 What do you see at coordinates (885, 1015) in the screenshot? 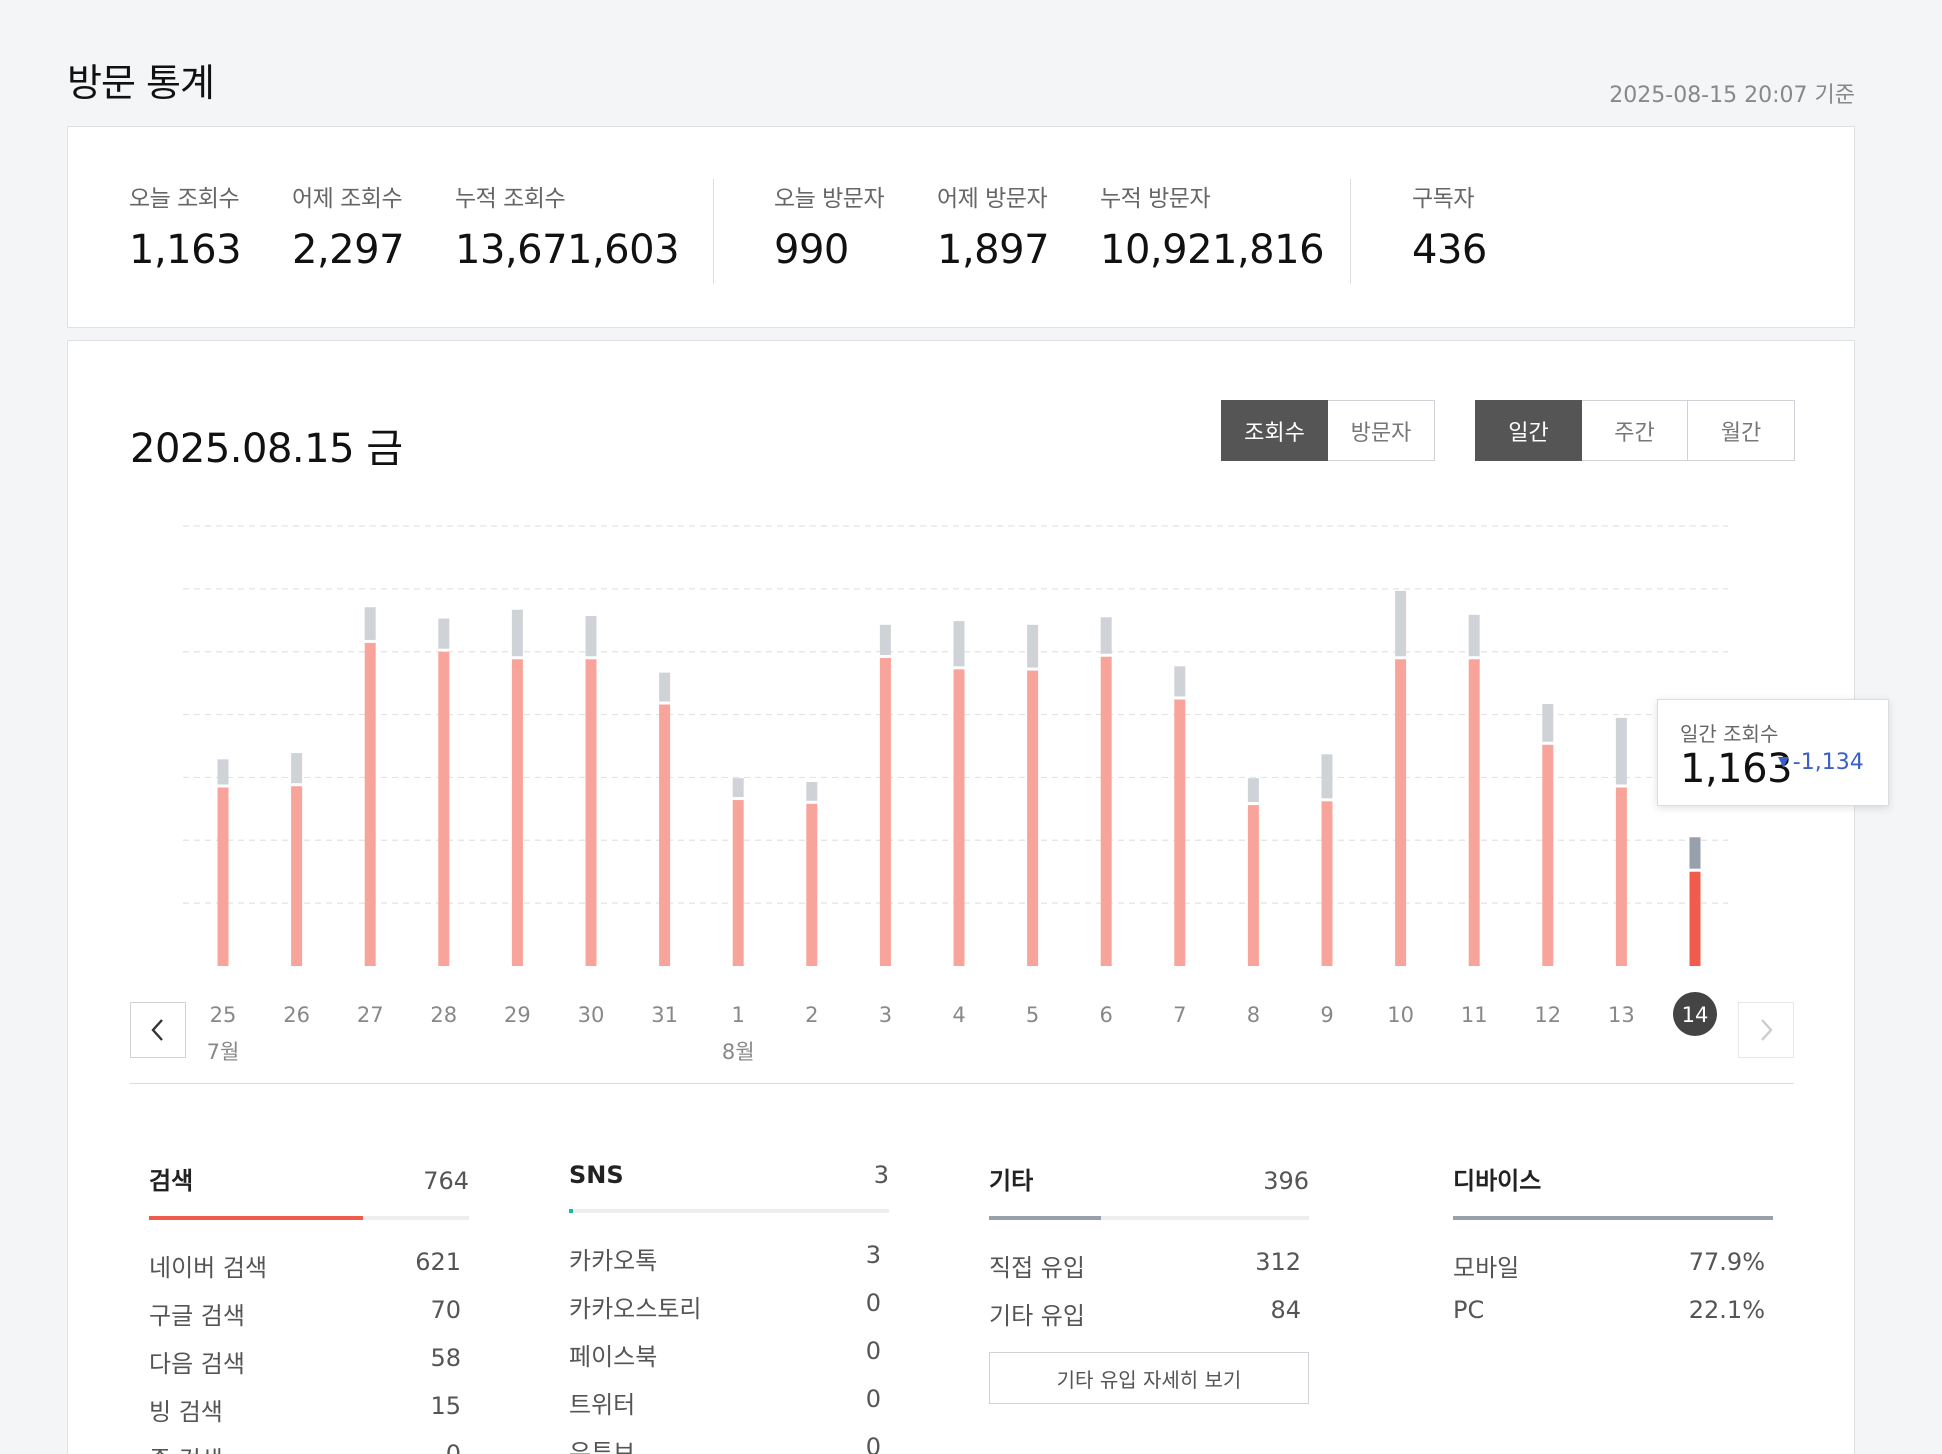
I see `x-tick-label: 3` at bounding box center [885, 1015].